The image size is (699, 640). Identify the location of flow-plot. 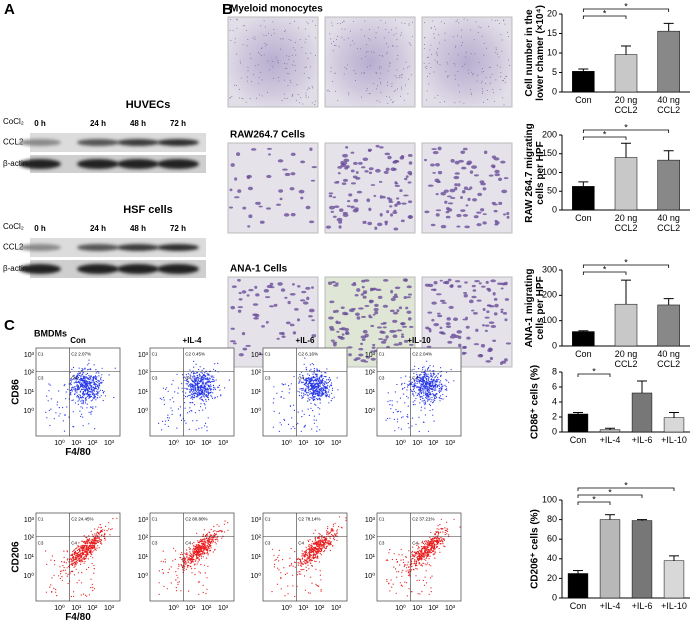
(305, 392).